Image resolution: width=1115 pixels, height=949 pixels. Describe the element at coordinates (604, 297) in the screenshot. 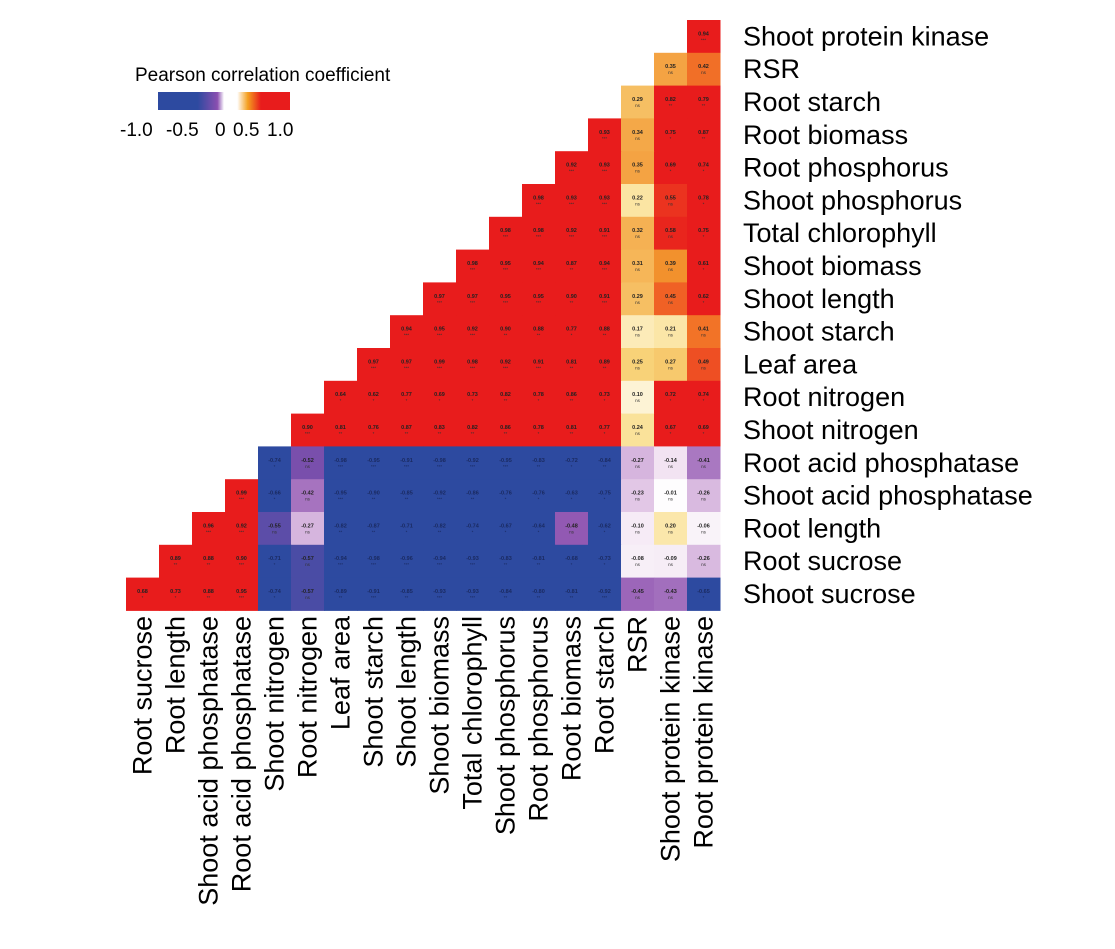

I see `cell-value-label: 0.91` at that location.